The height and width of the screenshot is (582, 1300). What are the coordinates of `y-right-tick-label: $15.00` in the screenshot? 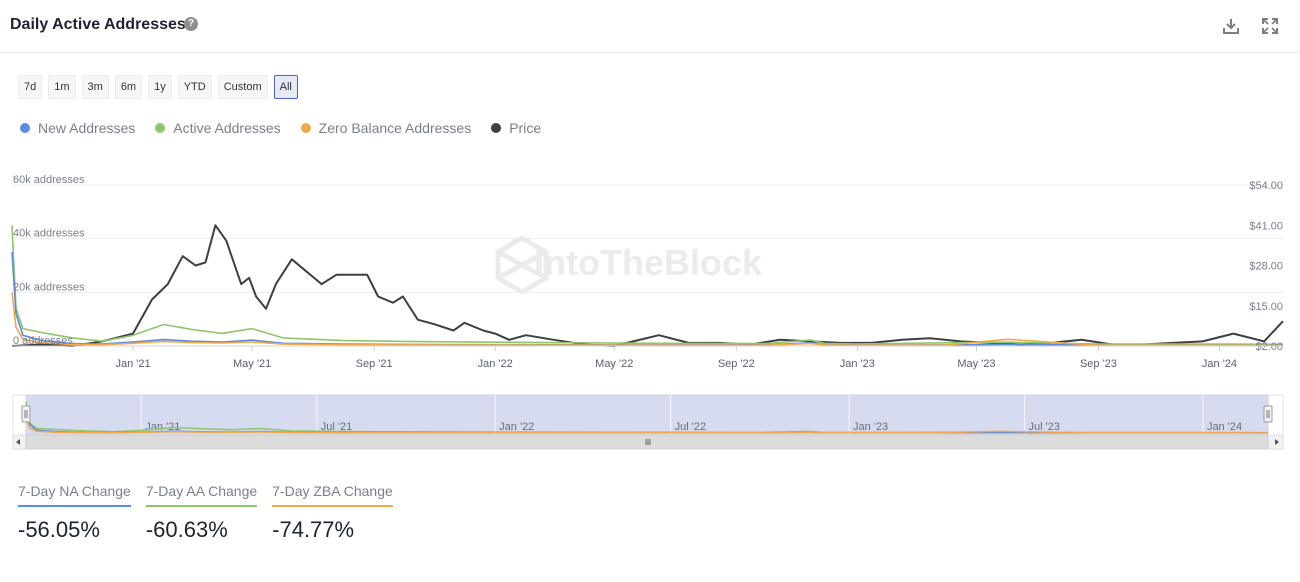 It's located at (1266, 307).